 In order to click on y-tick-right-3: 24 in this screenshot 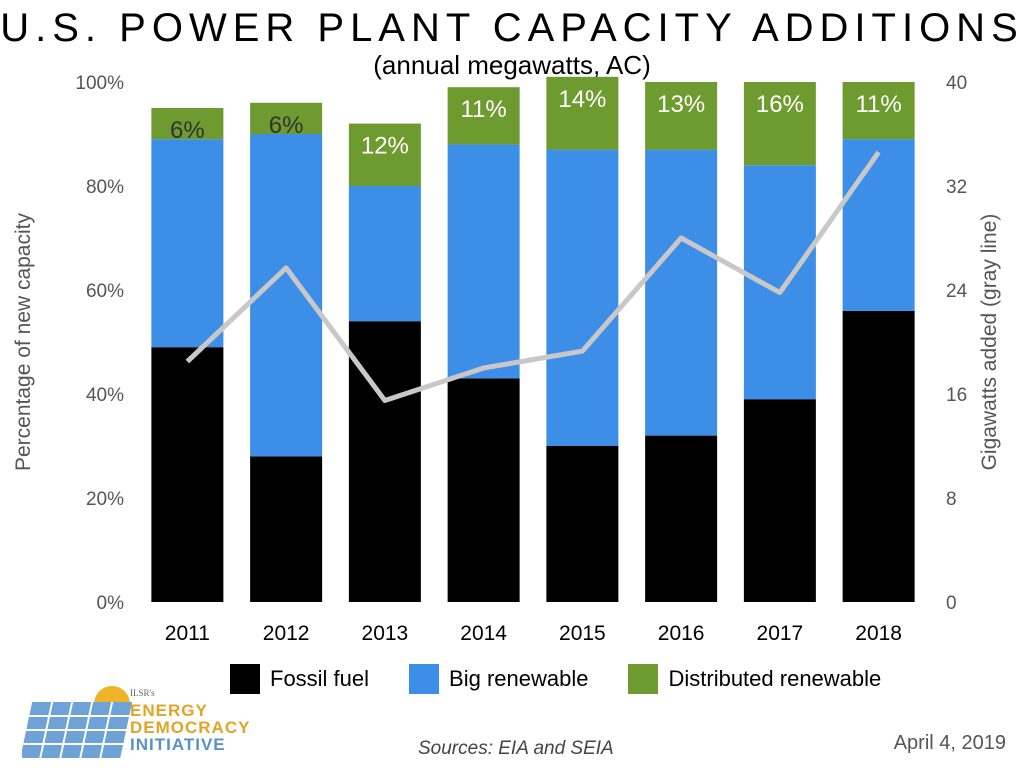, I will do `click(957, 291)`.